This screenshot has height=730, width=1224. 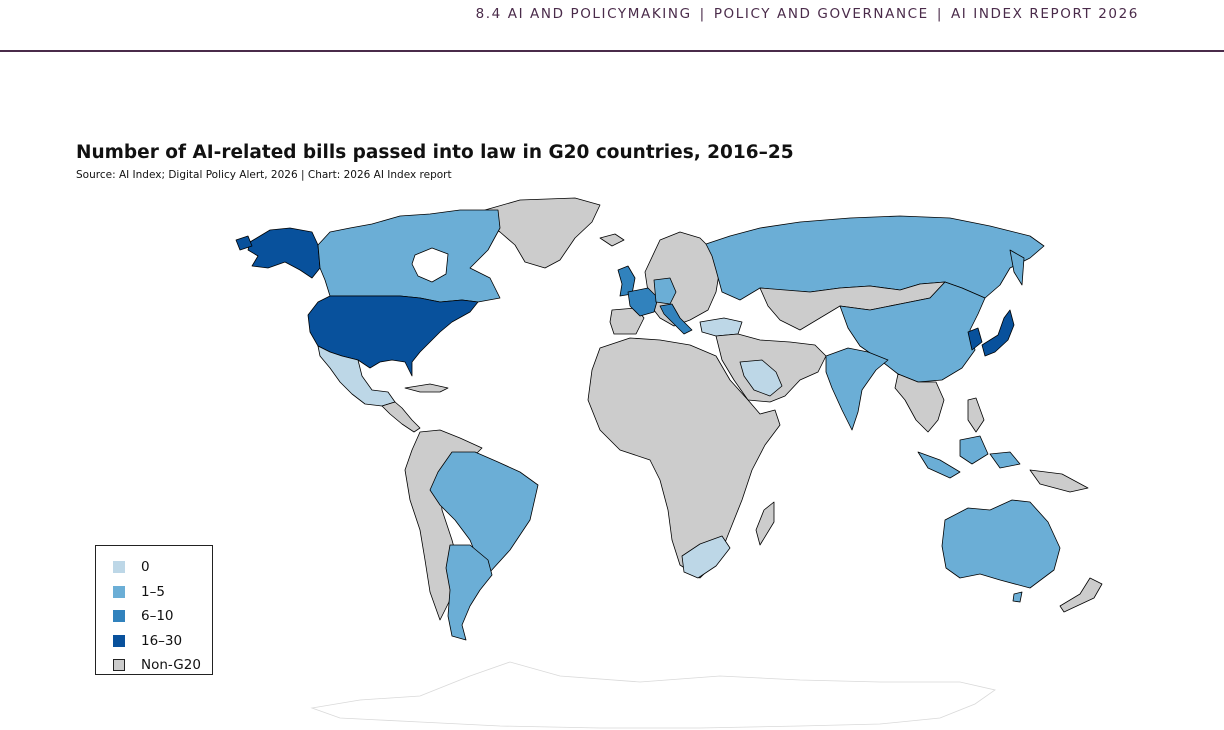 What do you see at coordinates (976, 415) in the screenshot?
I see `region-philippines` at bounding box center [976, 415].